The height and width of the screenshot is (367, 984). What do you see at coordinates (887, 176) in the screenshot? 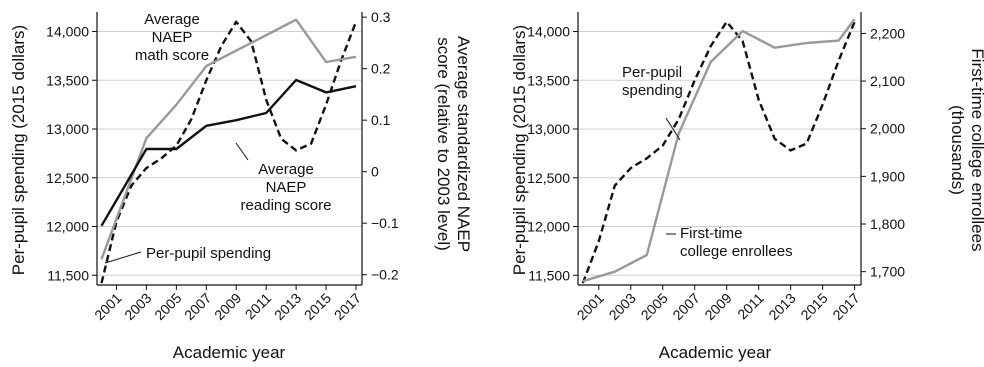
I see `right-y-tick-label: 1,900` at bounding box center [887, 176].